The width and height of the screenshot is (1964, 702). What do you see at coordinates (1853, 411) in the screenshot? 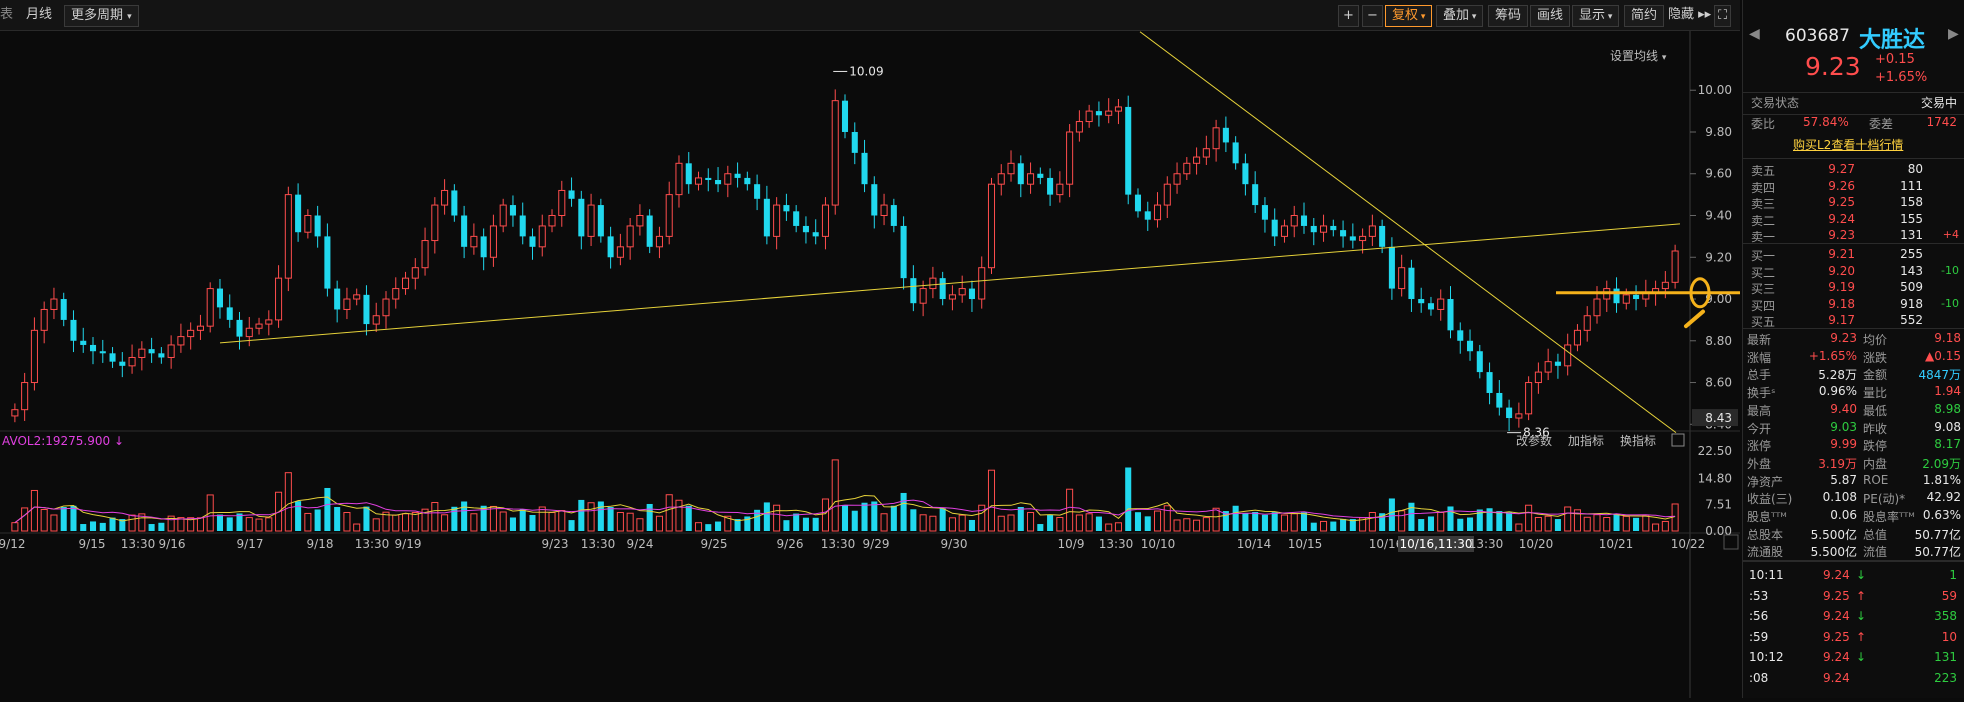
I see `stats-row: 最高 9.40 最低 8.98` at bounding box center [1853, 411].